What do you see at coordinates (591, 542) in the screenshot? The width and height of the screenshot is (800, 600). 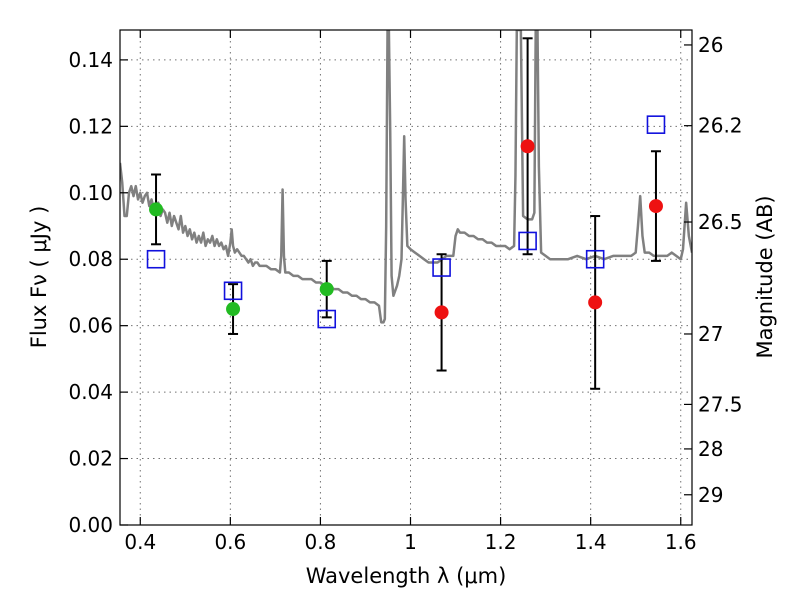 I see `x-tick-label: 1.4` at bounding box center [591, 542].